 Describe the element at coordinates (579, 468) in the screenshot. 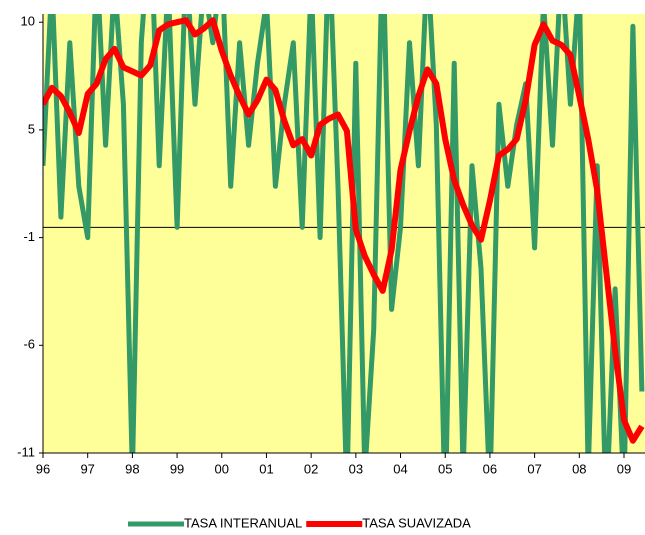

I see `x-tick-label: 08` at that location.